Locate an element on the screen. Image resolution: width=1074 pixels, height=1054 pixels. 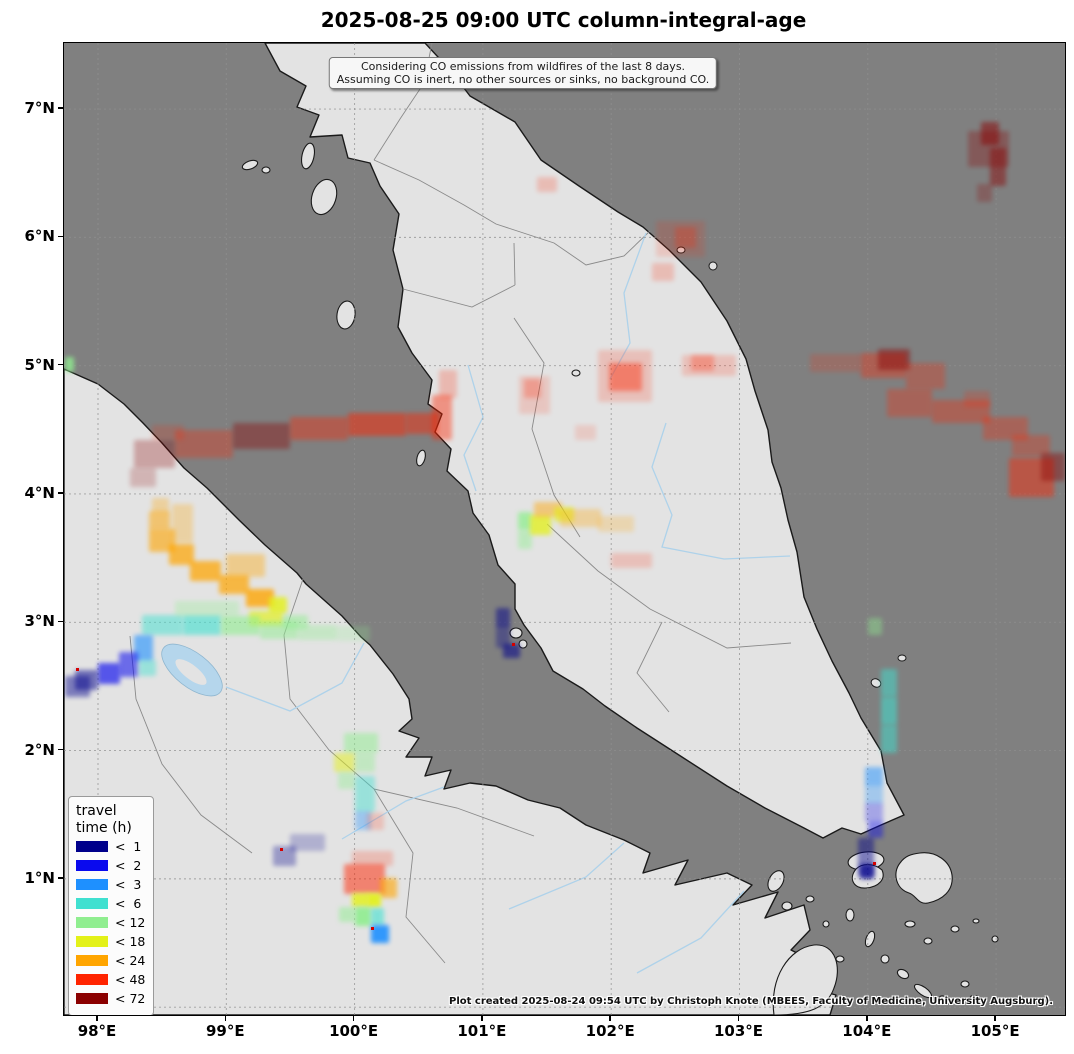
x-tick-label: 101°E is located at coordinates (482, 1031).